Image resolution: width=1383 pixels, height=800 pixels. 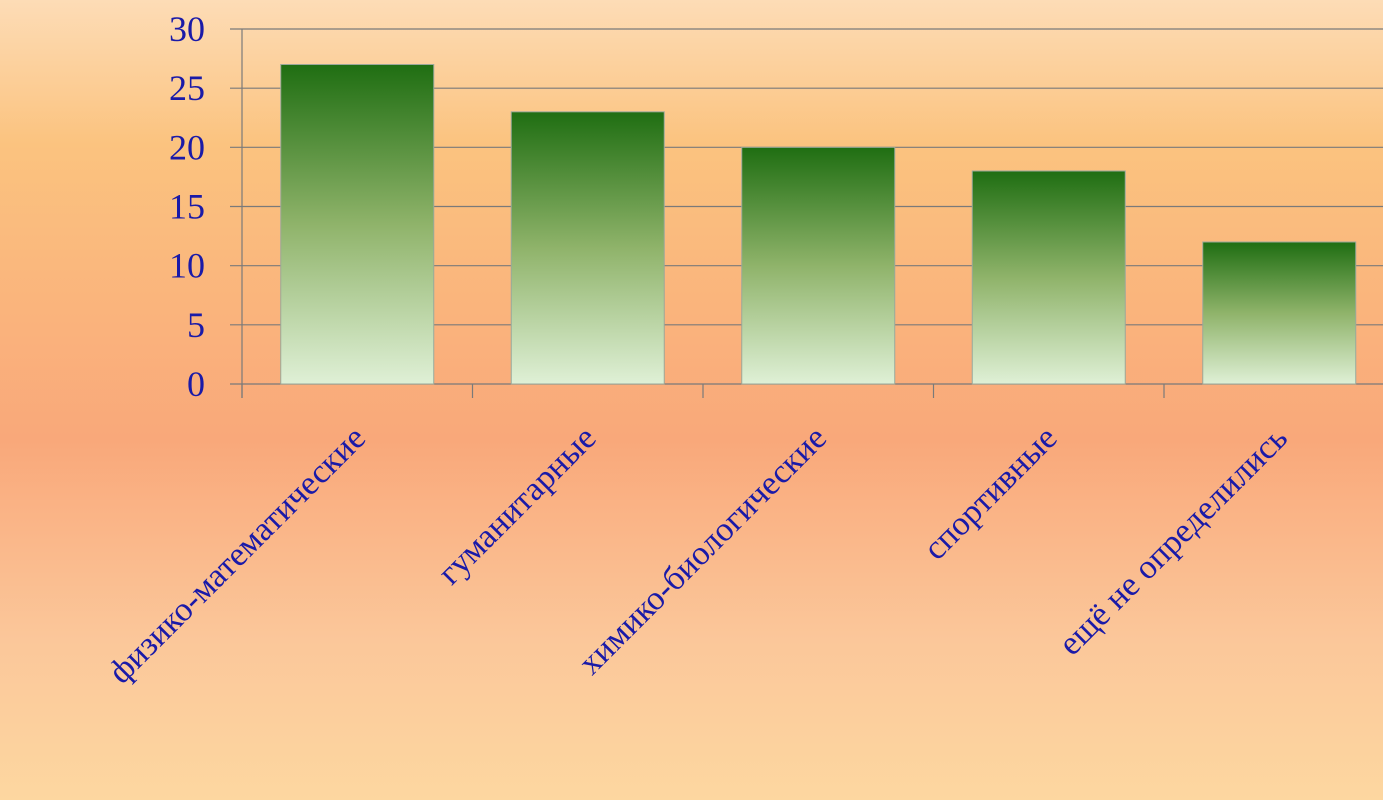 What do you see at coordinates (702, 550) in the screenshot?
I see `x-category-label: химико-биологические` at bounding box center [702, 550].